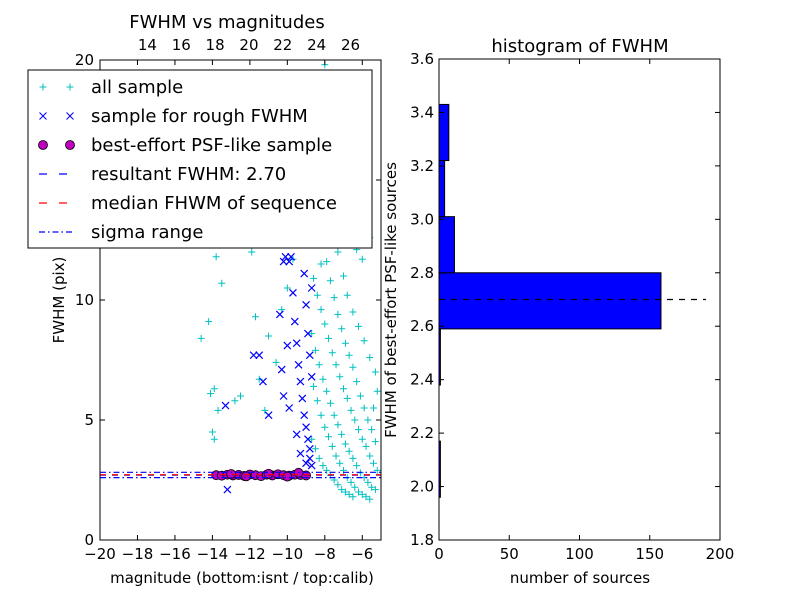 This screenshot has width=800, height=604. Describe the element at coordinates (422, 433) in the screenshot. I see `y-tick-label: 2.2` at that location.